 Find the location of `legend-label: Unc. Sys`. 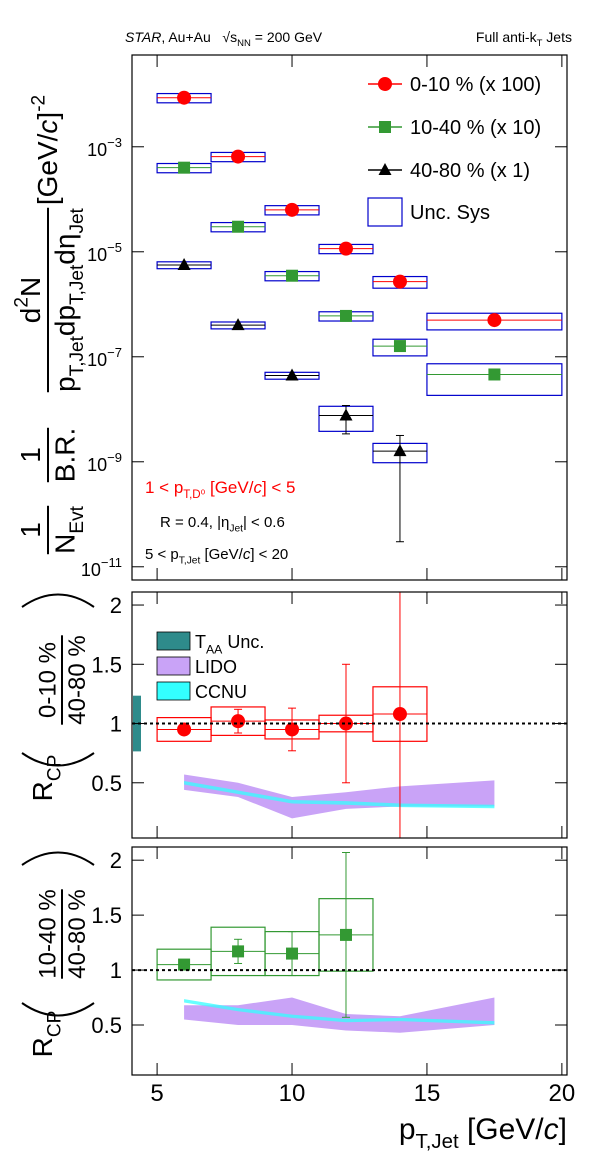

legend-label: Unc. Sys is located at coordinates (450, 213).